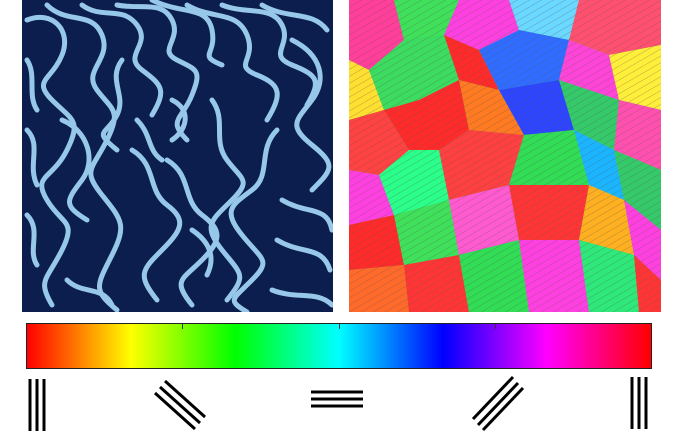 The width and height of the screenshot is (675, 433). I want to click on horizontal-stripes-svg, so click(337, 399).